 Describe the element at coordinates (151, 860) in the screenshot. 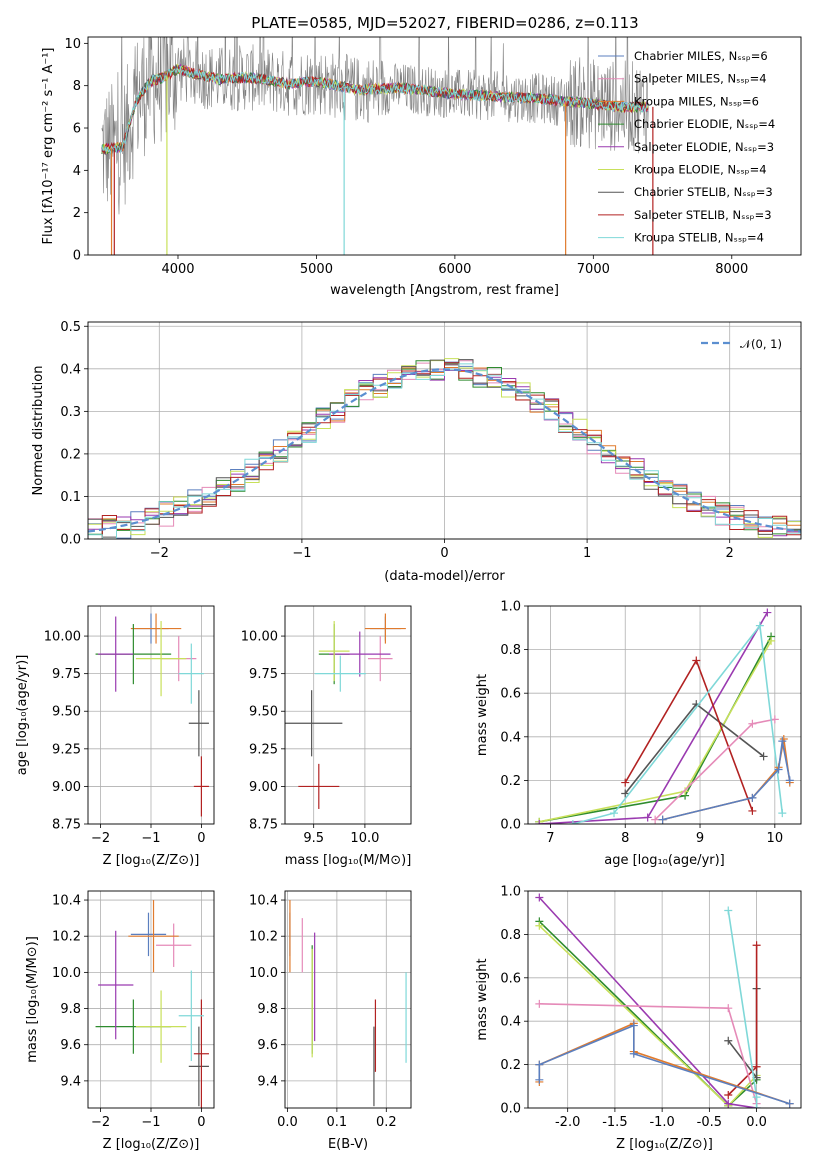

I see `age_vs_Z-xlabel: Z [log₁₀(Z/Z⊙)]` at that location.